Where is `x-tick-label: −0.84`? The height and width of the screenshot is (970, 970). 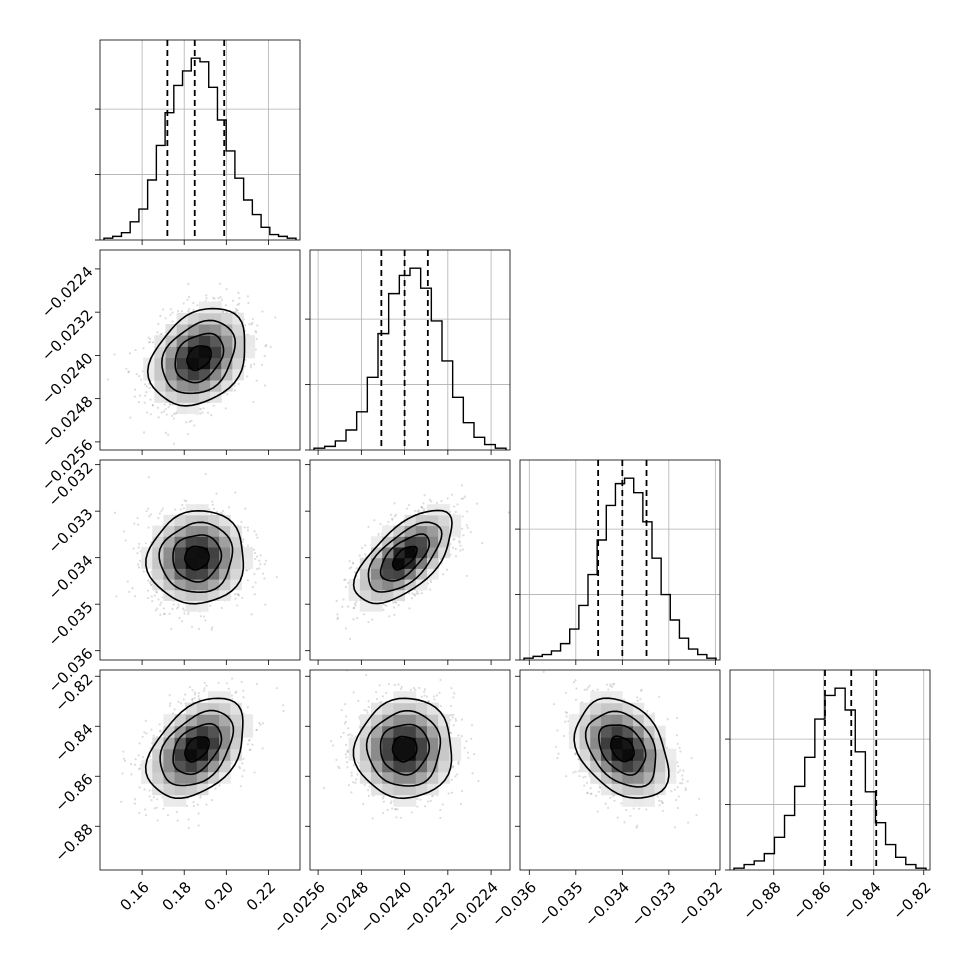
x-tick-label: −0.84 is located at coordinates (861, 900).